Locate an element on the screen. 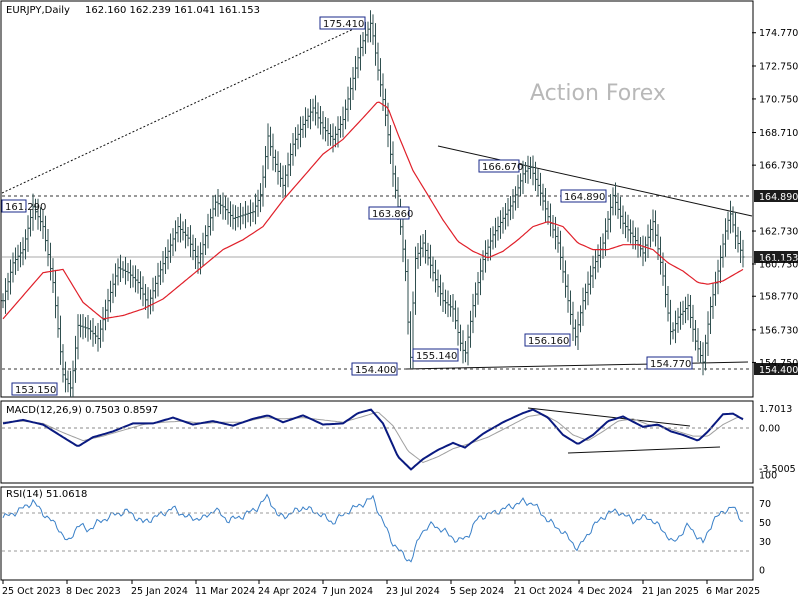  price-annotation: 164.890 is located at coordinates (583, 196).